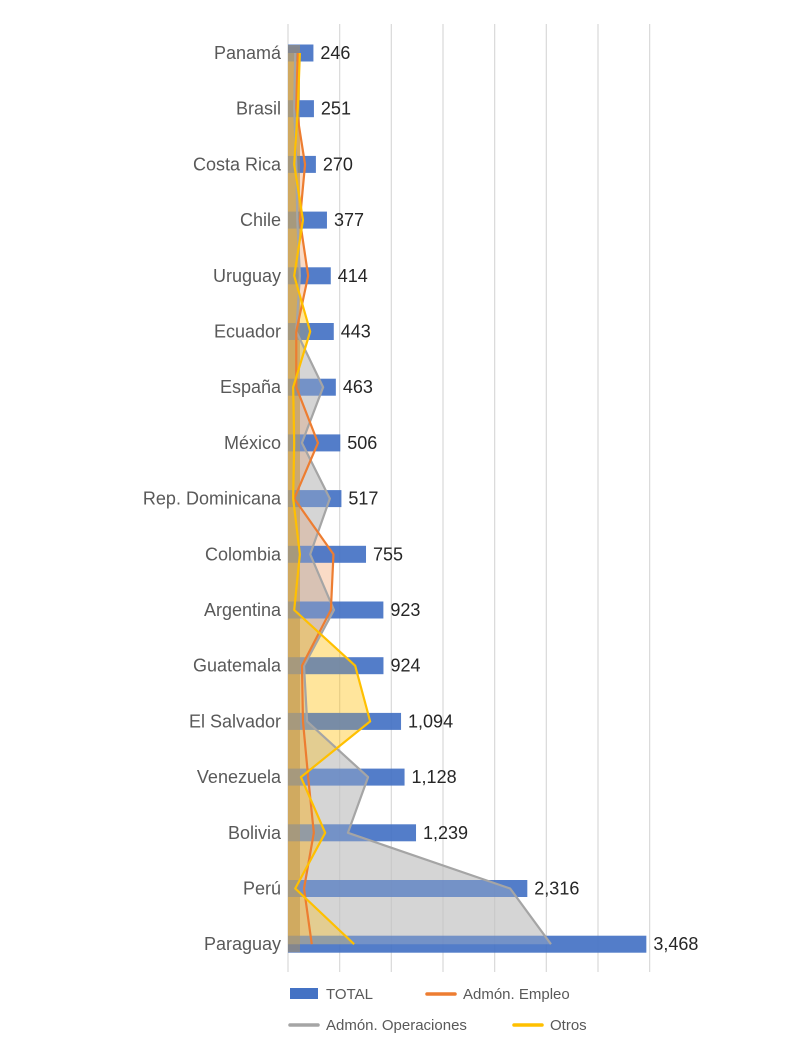 The width and height of the screenshot is (800, 1054). What do you see at coordinates (405, 610) in the screenshot?
I see `value-label: 923` at bounding box center [405, 610].